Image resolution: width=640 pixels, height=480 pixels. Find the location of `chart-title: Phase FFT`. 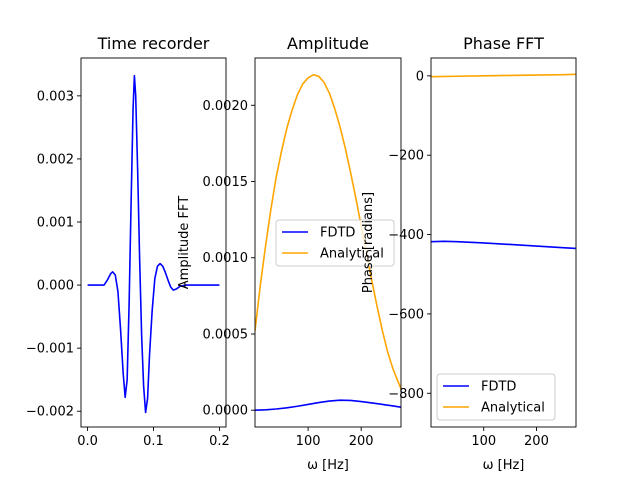

chart-title: Phase FFT is located at coordinates (503, 43).